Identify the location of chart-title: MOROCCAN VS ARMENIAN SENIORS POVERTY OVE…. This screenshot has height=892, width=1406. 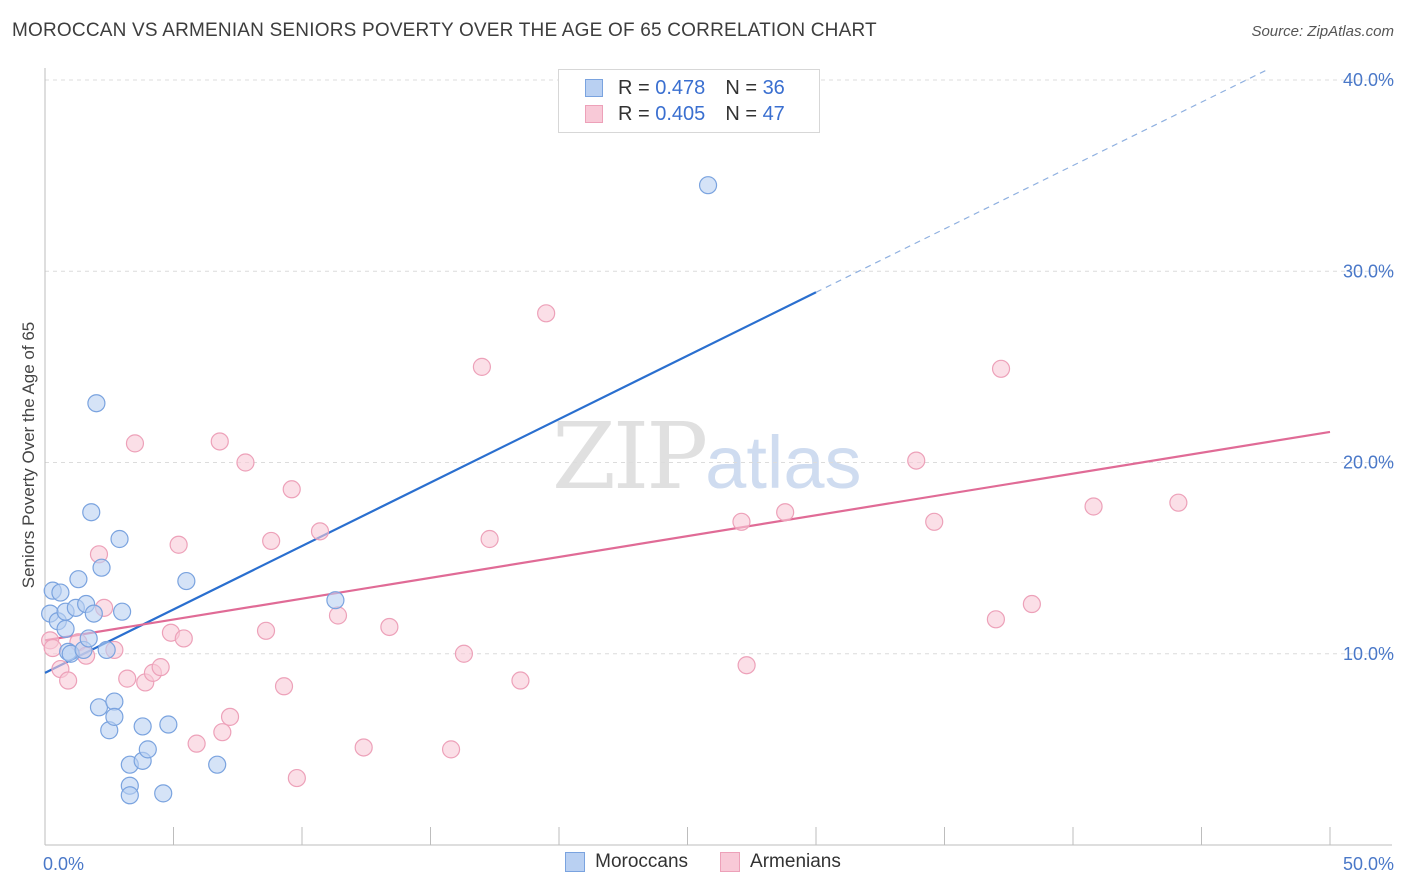
(444, 30).